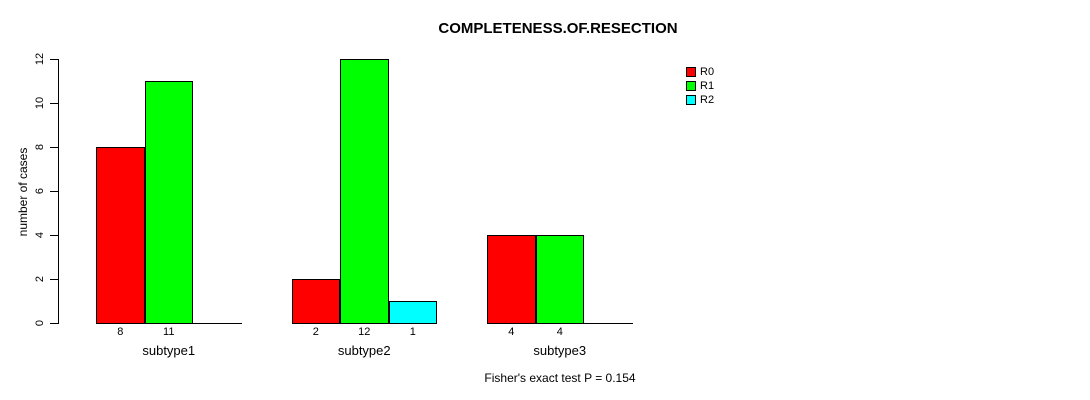  I want to click on y-tick-label: 8, so click(40, 147).